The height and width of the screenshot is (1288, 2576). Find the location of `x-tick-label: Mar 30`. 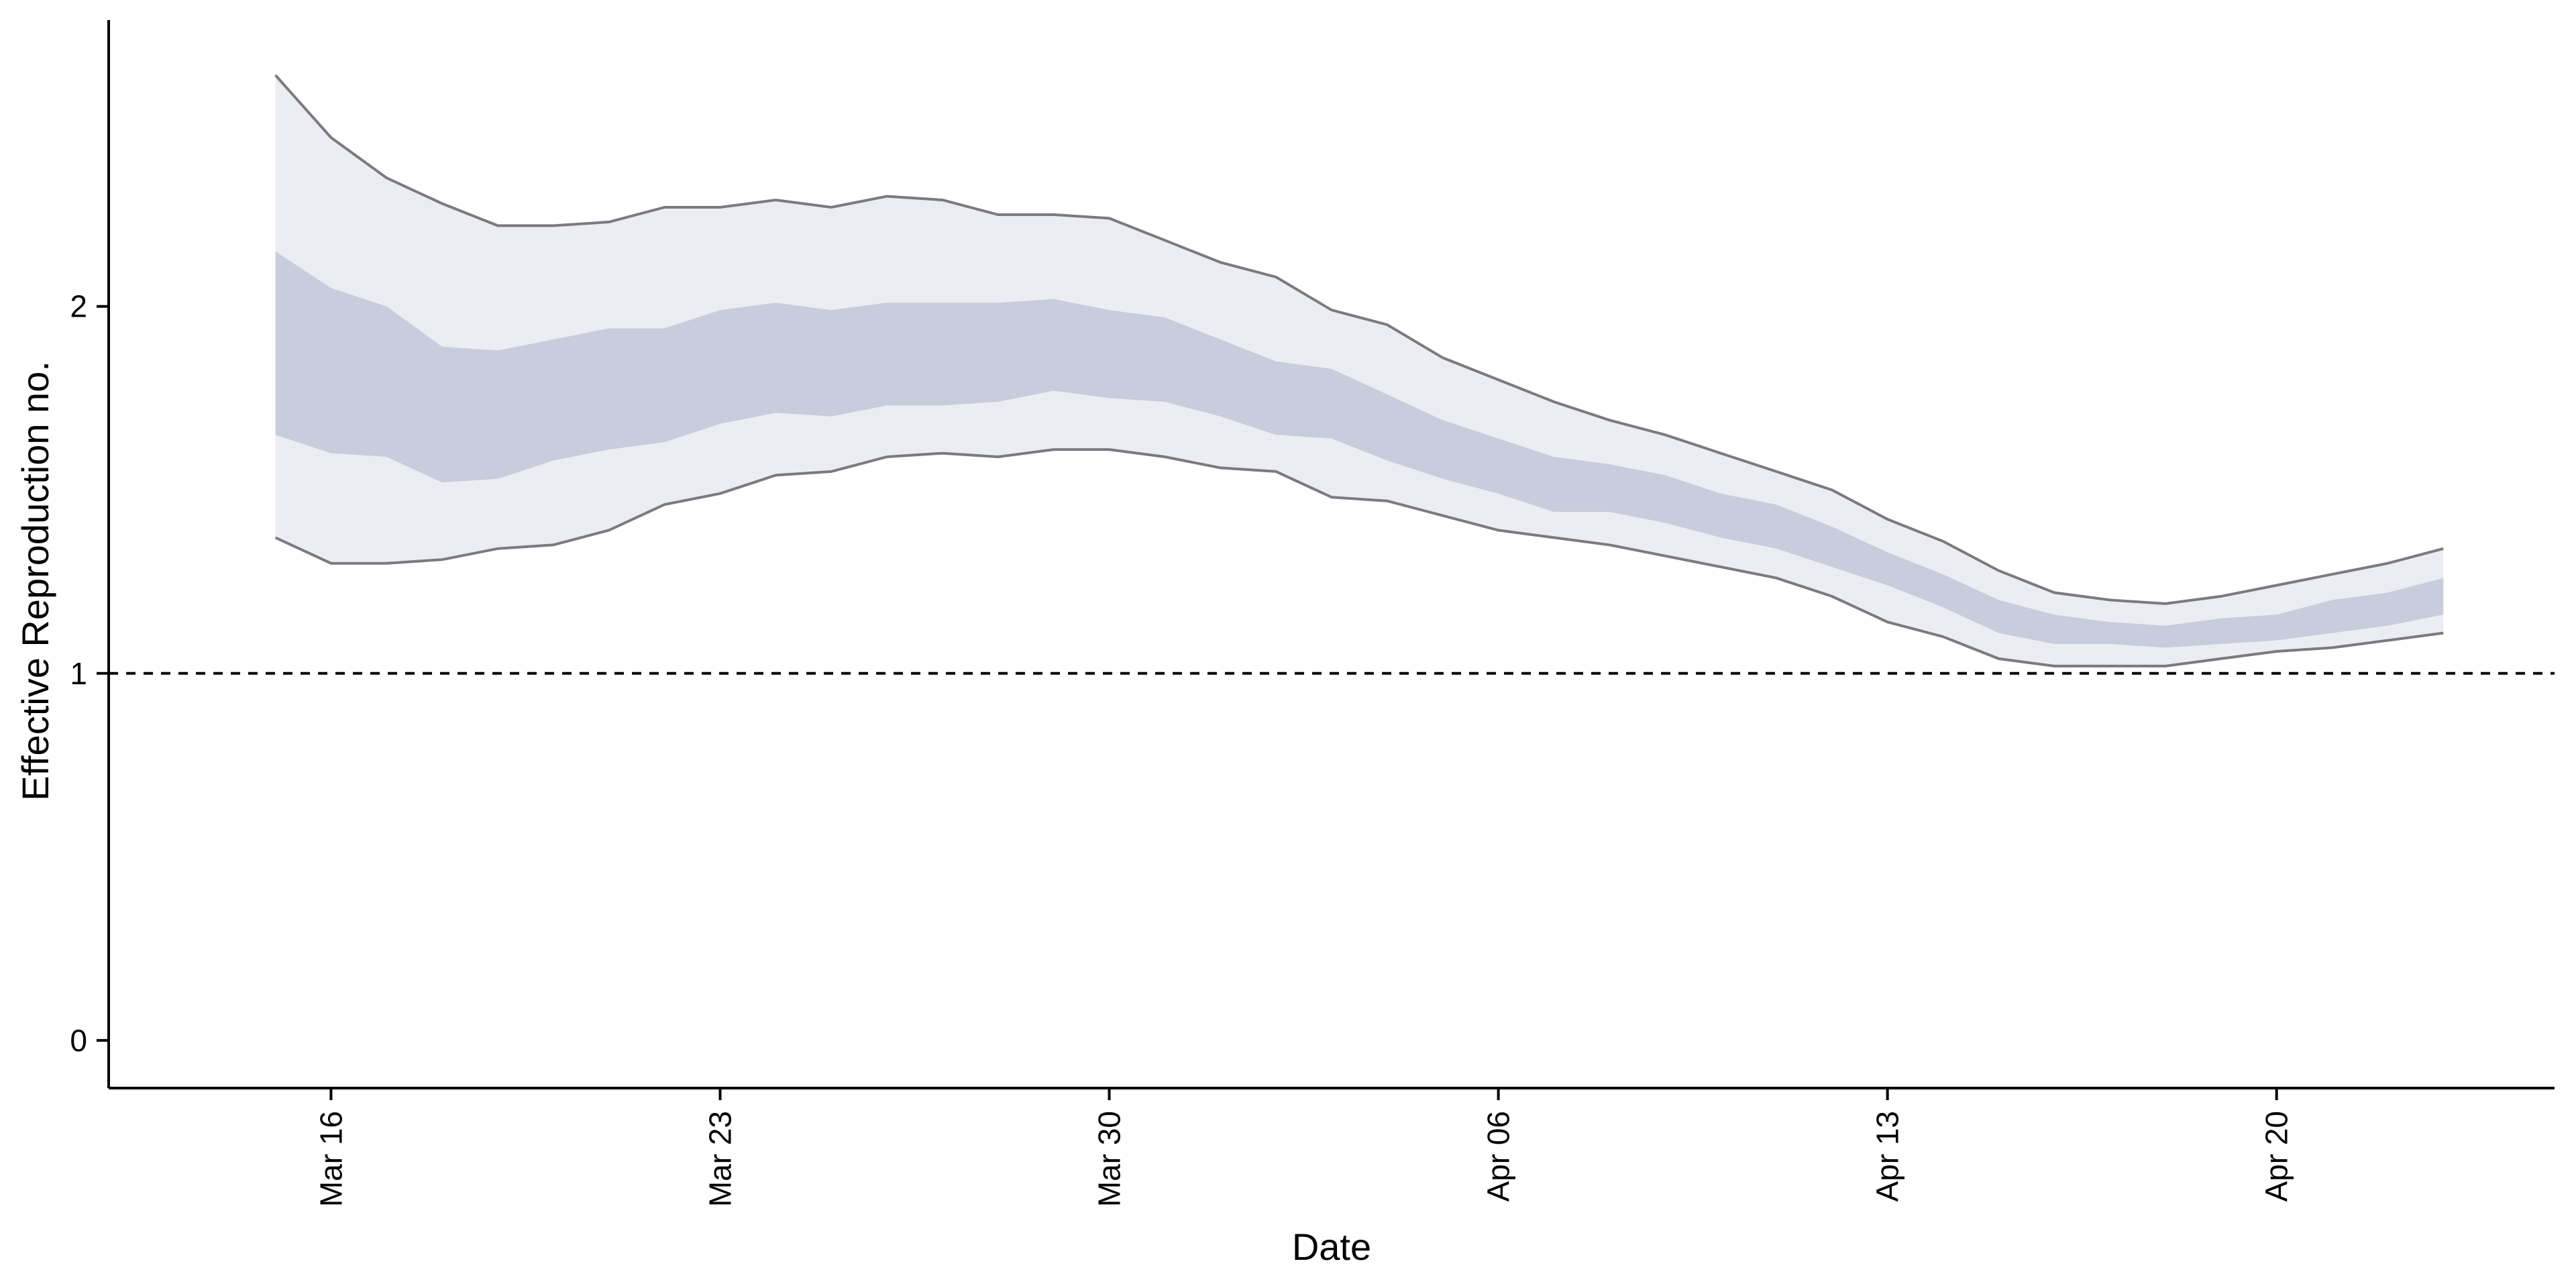

x-tick-label: Mar 30 is located at coordinates (1109, 1159).